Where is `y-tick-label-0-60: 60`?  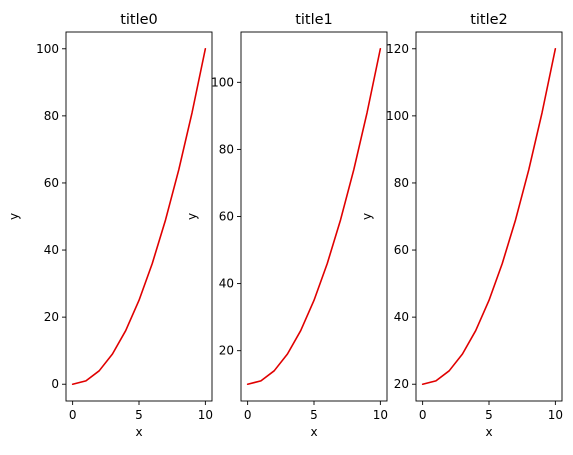
y-tick-label-0-60: 60 is located at coordinates (51, 183).